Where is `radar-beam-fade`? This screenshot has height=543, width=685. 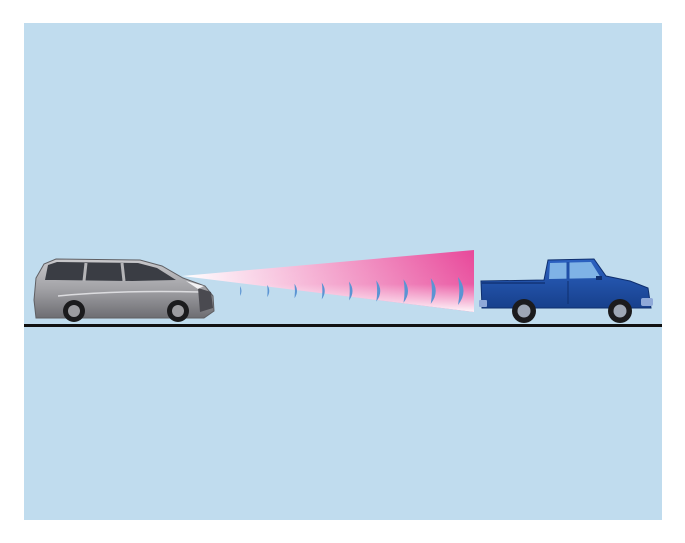 radar-beam-fade is located at coordinates (328, 281).